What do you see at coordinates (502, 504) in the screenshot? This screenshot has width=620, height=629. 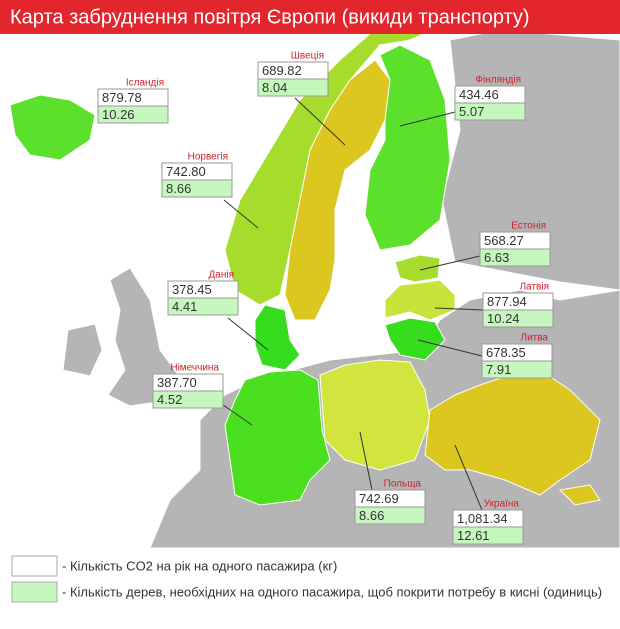 I see `country-name: Україна` at bounding box center [502, 504].